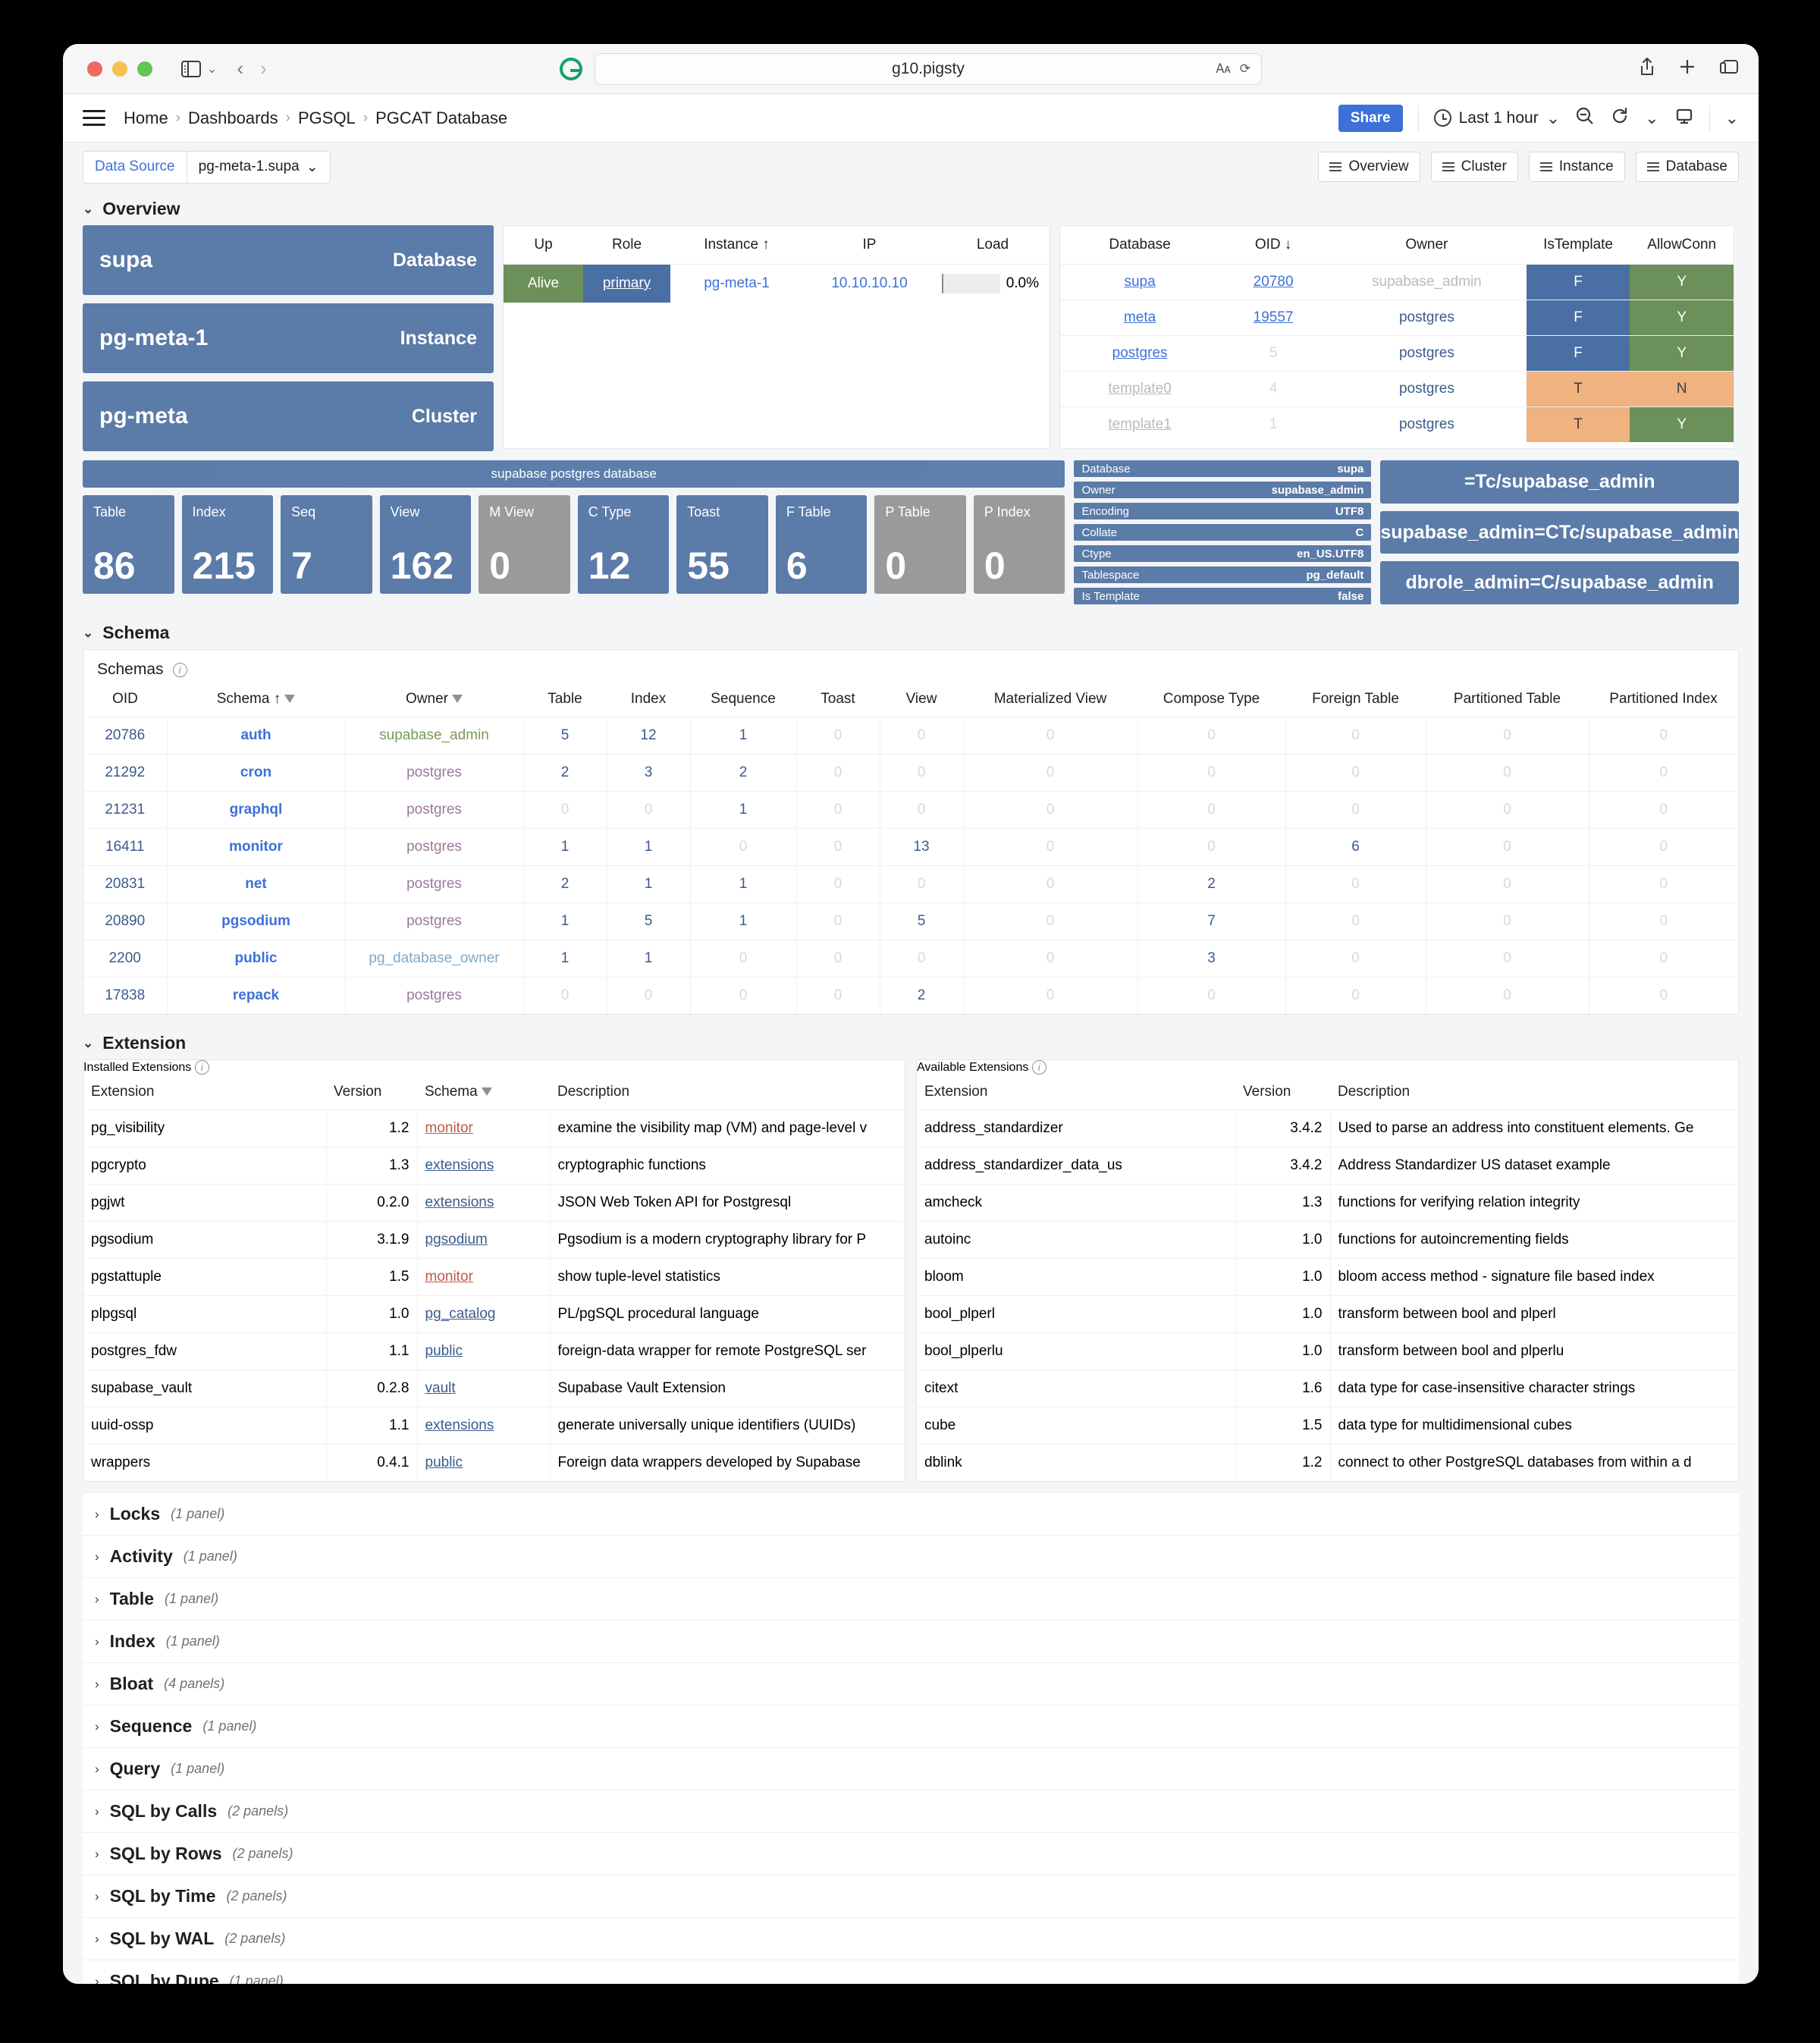 This screenshot has height=2043, width=1820. I want to click on col-sequence: Sequence, so click(743, 699).